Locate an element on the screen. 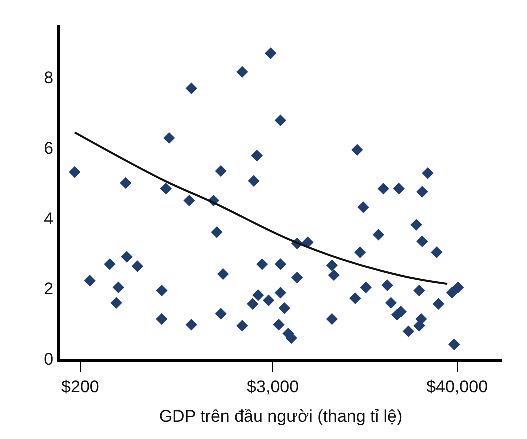 This screenshot has height=439, width=527. x-tick-label: $3,000 is located at coordinates (273, 386).